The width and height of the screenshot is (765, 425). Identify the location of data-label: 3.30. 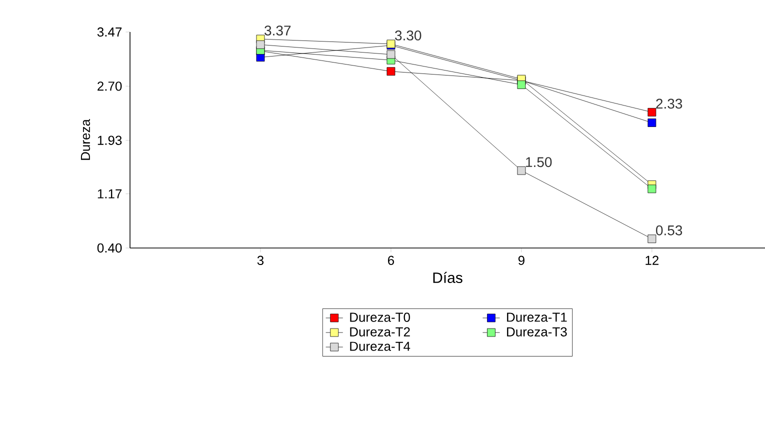
(408, 35).